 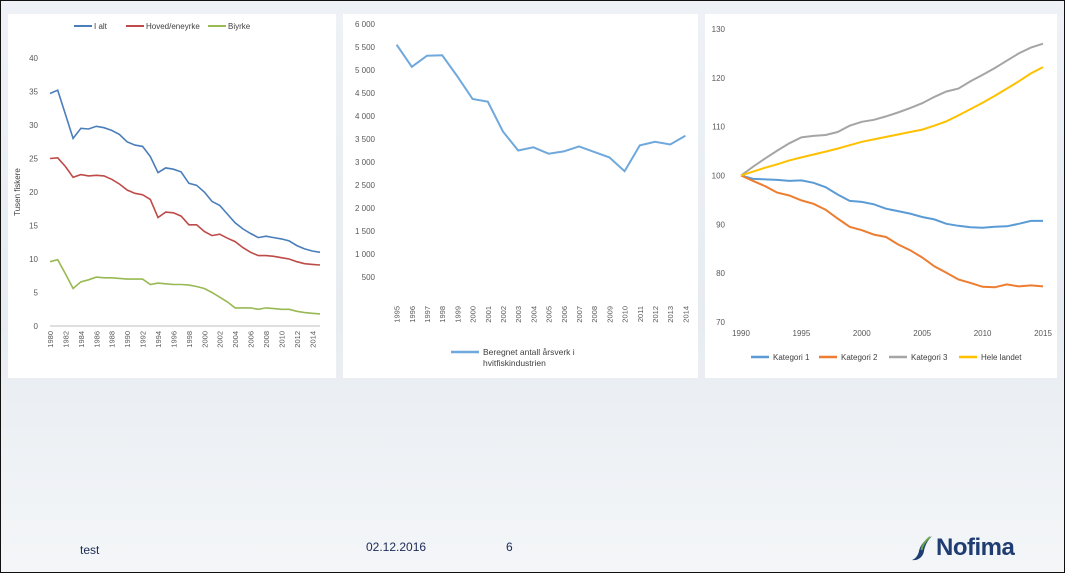 I want to click on y-tick-label: 3 500, so click(x=365, y=139).